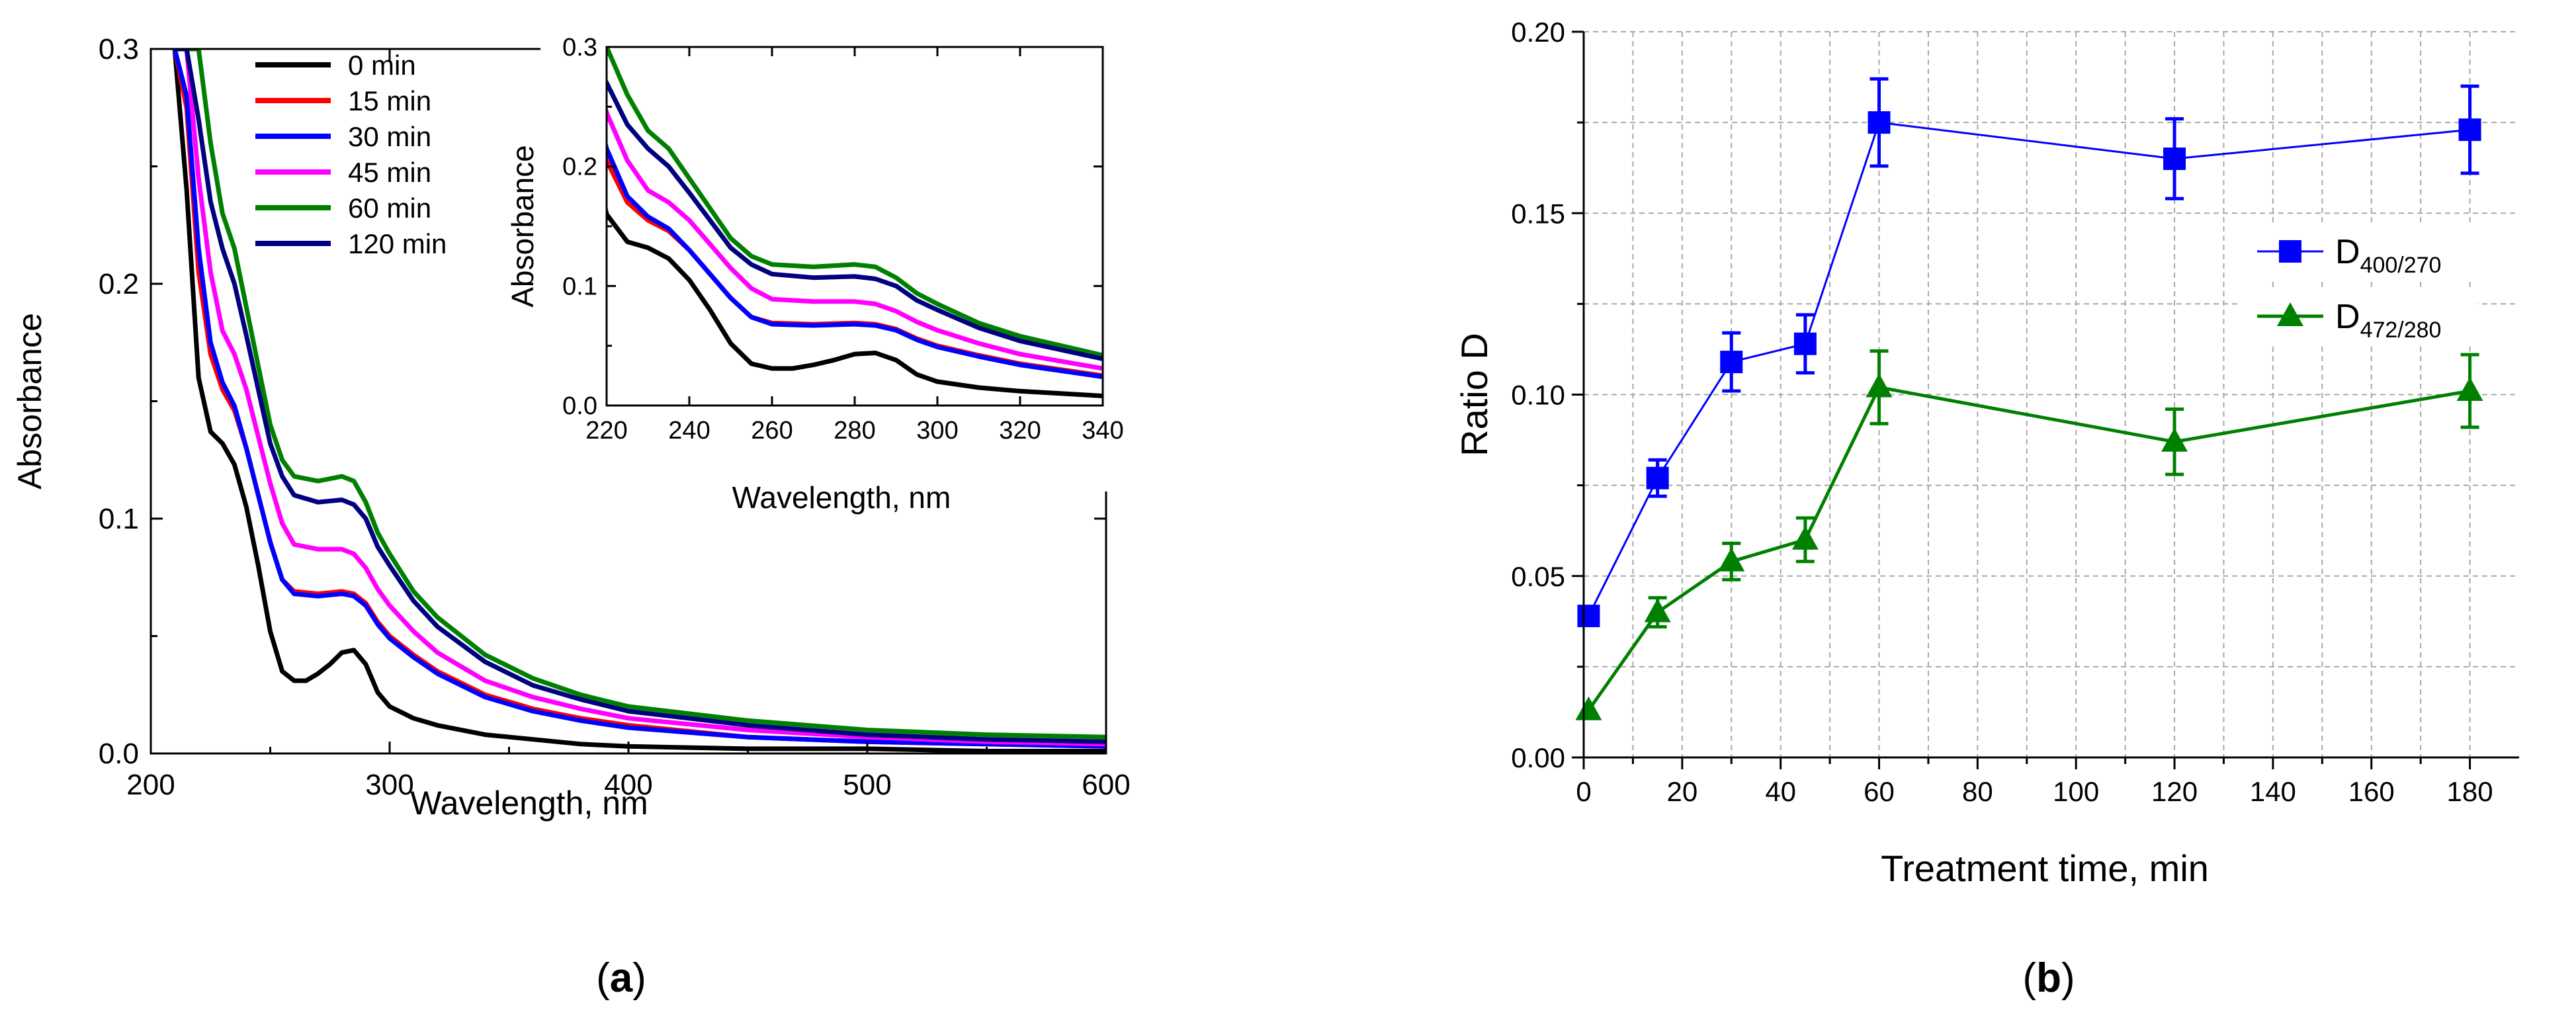 The width and height of the screenshot is (2576, 1028). I want to click on inset-y-tick-label: 0.1, so click(579, 286).